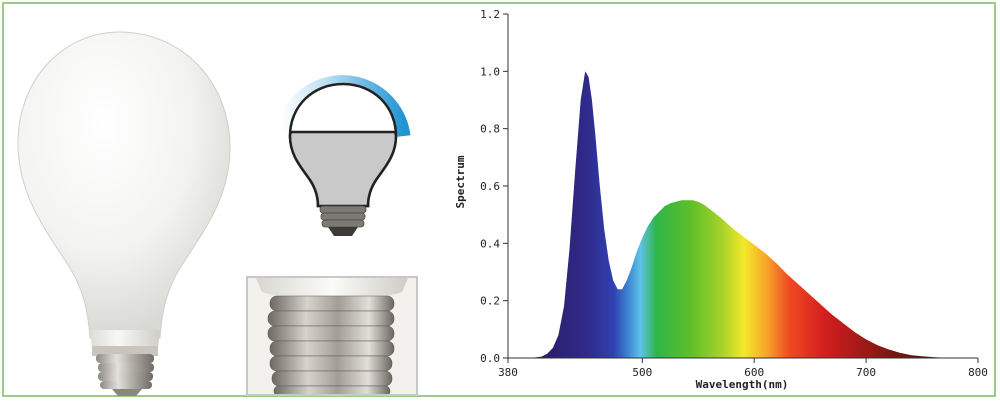 The width and height of the screenshot is (1000, 401). Describe the element at coordinates (490, 186) in the screenshot. I see `y-tick-label: 0.6` at that location.